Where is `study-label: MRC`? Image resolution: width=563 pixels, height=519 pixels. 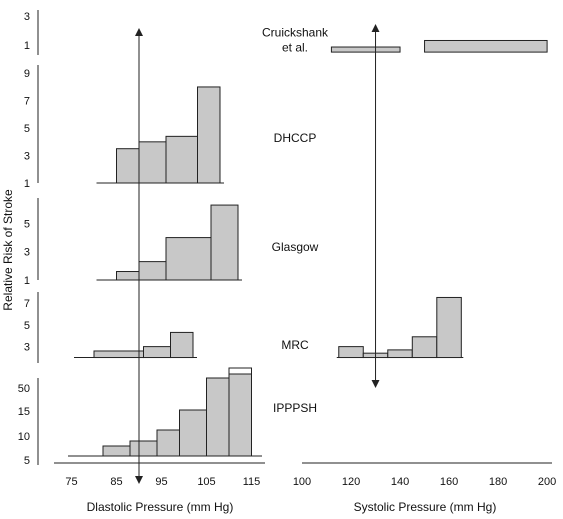
study-label: MRC is located at coordinates (295, 345).